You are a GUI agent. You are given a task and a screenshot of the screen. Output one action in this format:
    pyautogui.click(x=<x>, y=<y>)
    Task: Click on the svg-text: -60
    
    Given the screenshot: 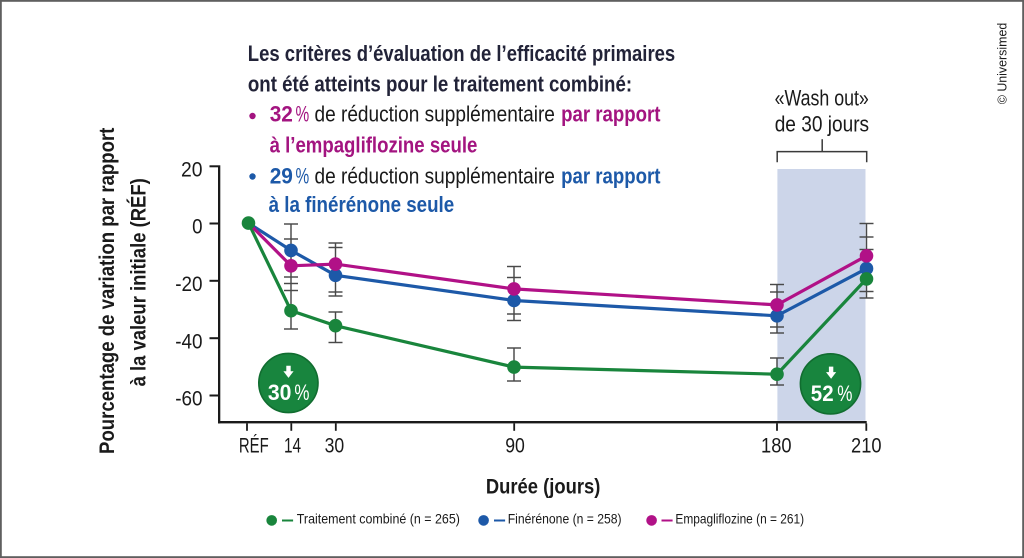 What is the action you would take?
    pyautogui.click(x=188, y=399)
    